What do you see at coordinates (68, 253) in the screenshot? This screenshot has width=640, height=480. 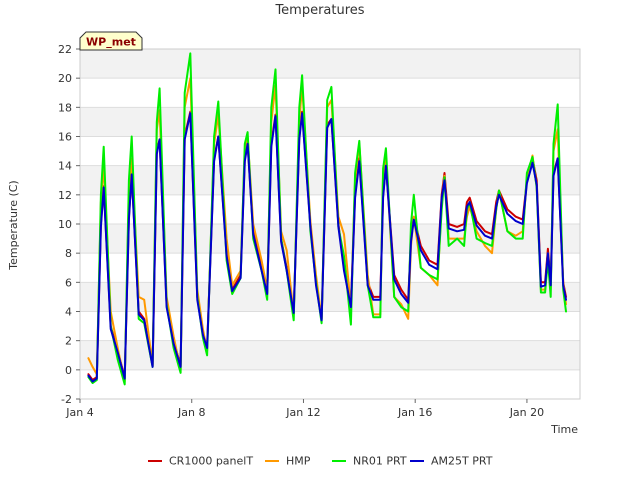 I see `y-tick-label: 8` at bounding box center [68, 253].